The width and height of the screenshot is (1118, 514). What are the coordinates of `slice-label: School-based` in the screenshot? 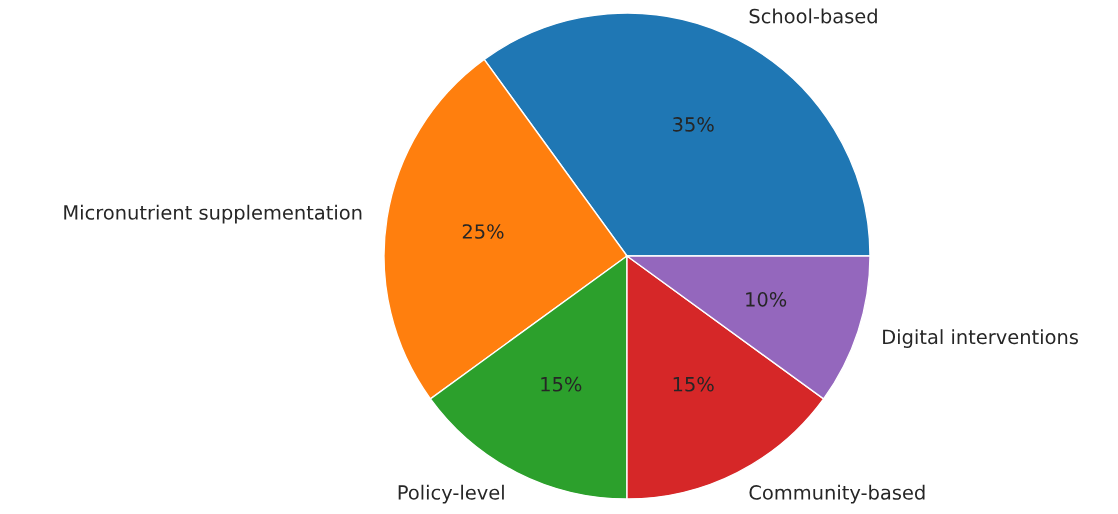 It's located at (813, 16).